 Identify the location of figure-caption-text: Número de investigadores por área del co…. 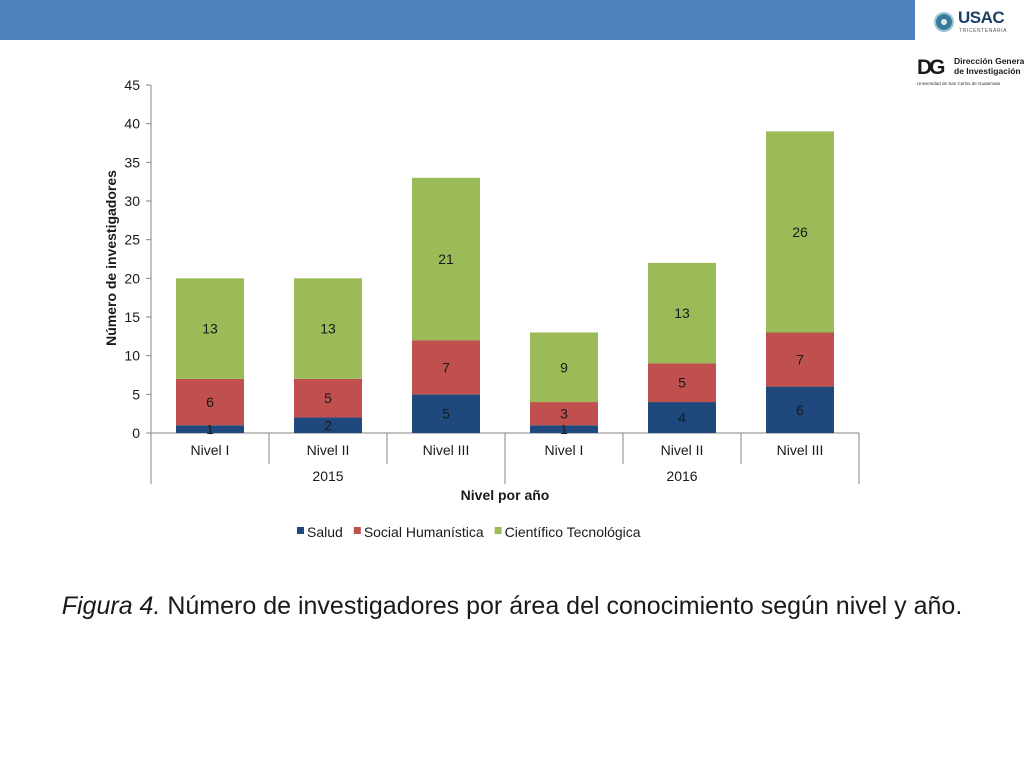
(561, 606).